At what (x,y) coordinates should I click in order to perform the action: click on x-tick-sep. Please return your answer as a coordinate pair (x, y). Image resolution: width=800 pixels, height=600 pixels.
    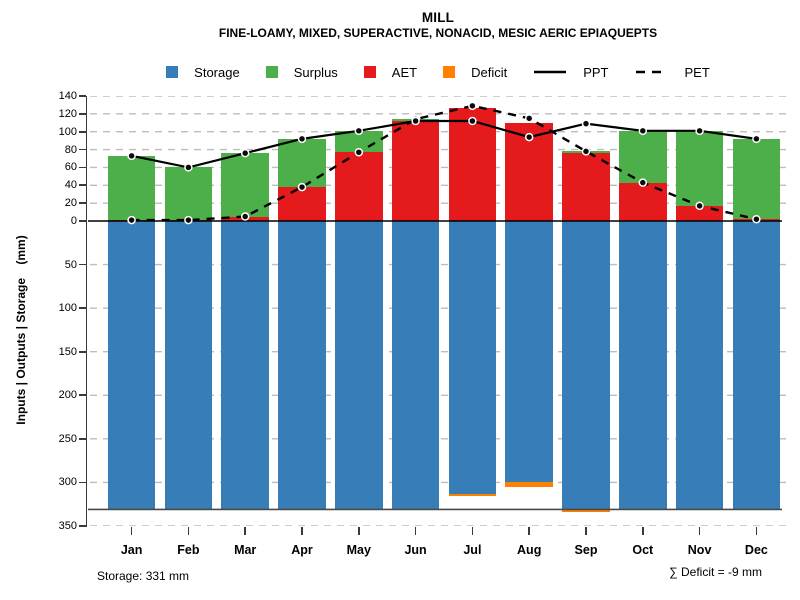
    Looking at the image, I should click on (586, 531).